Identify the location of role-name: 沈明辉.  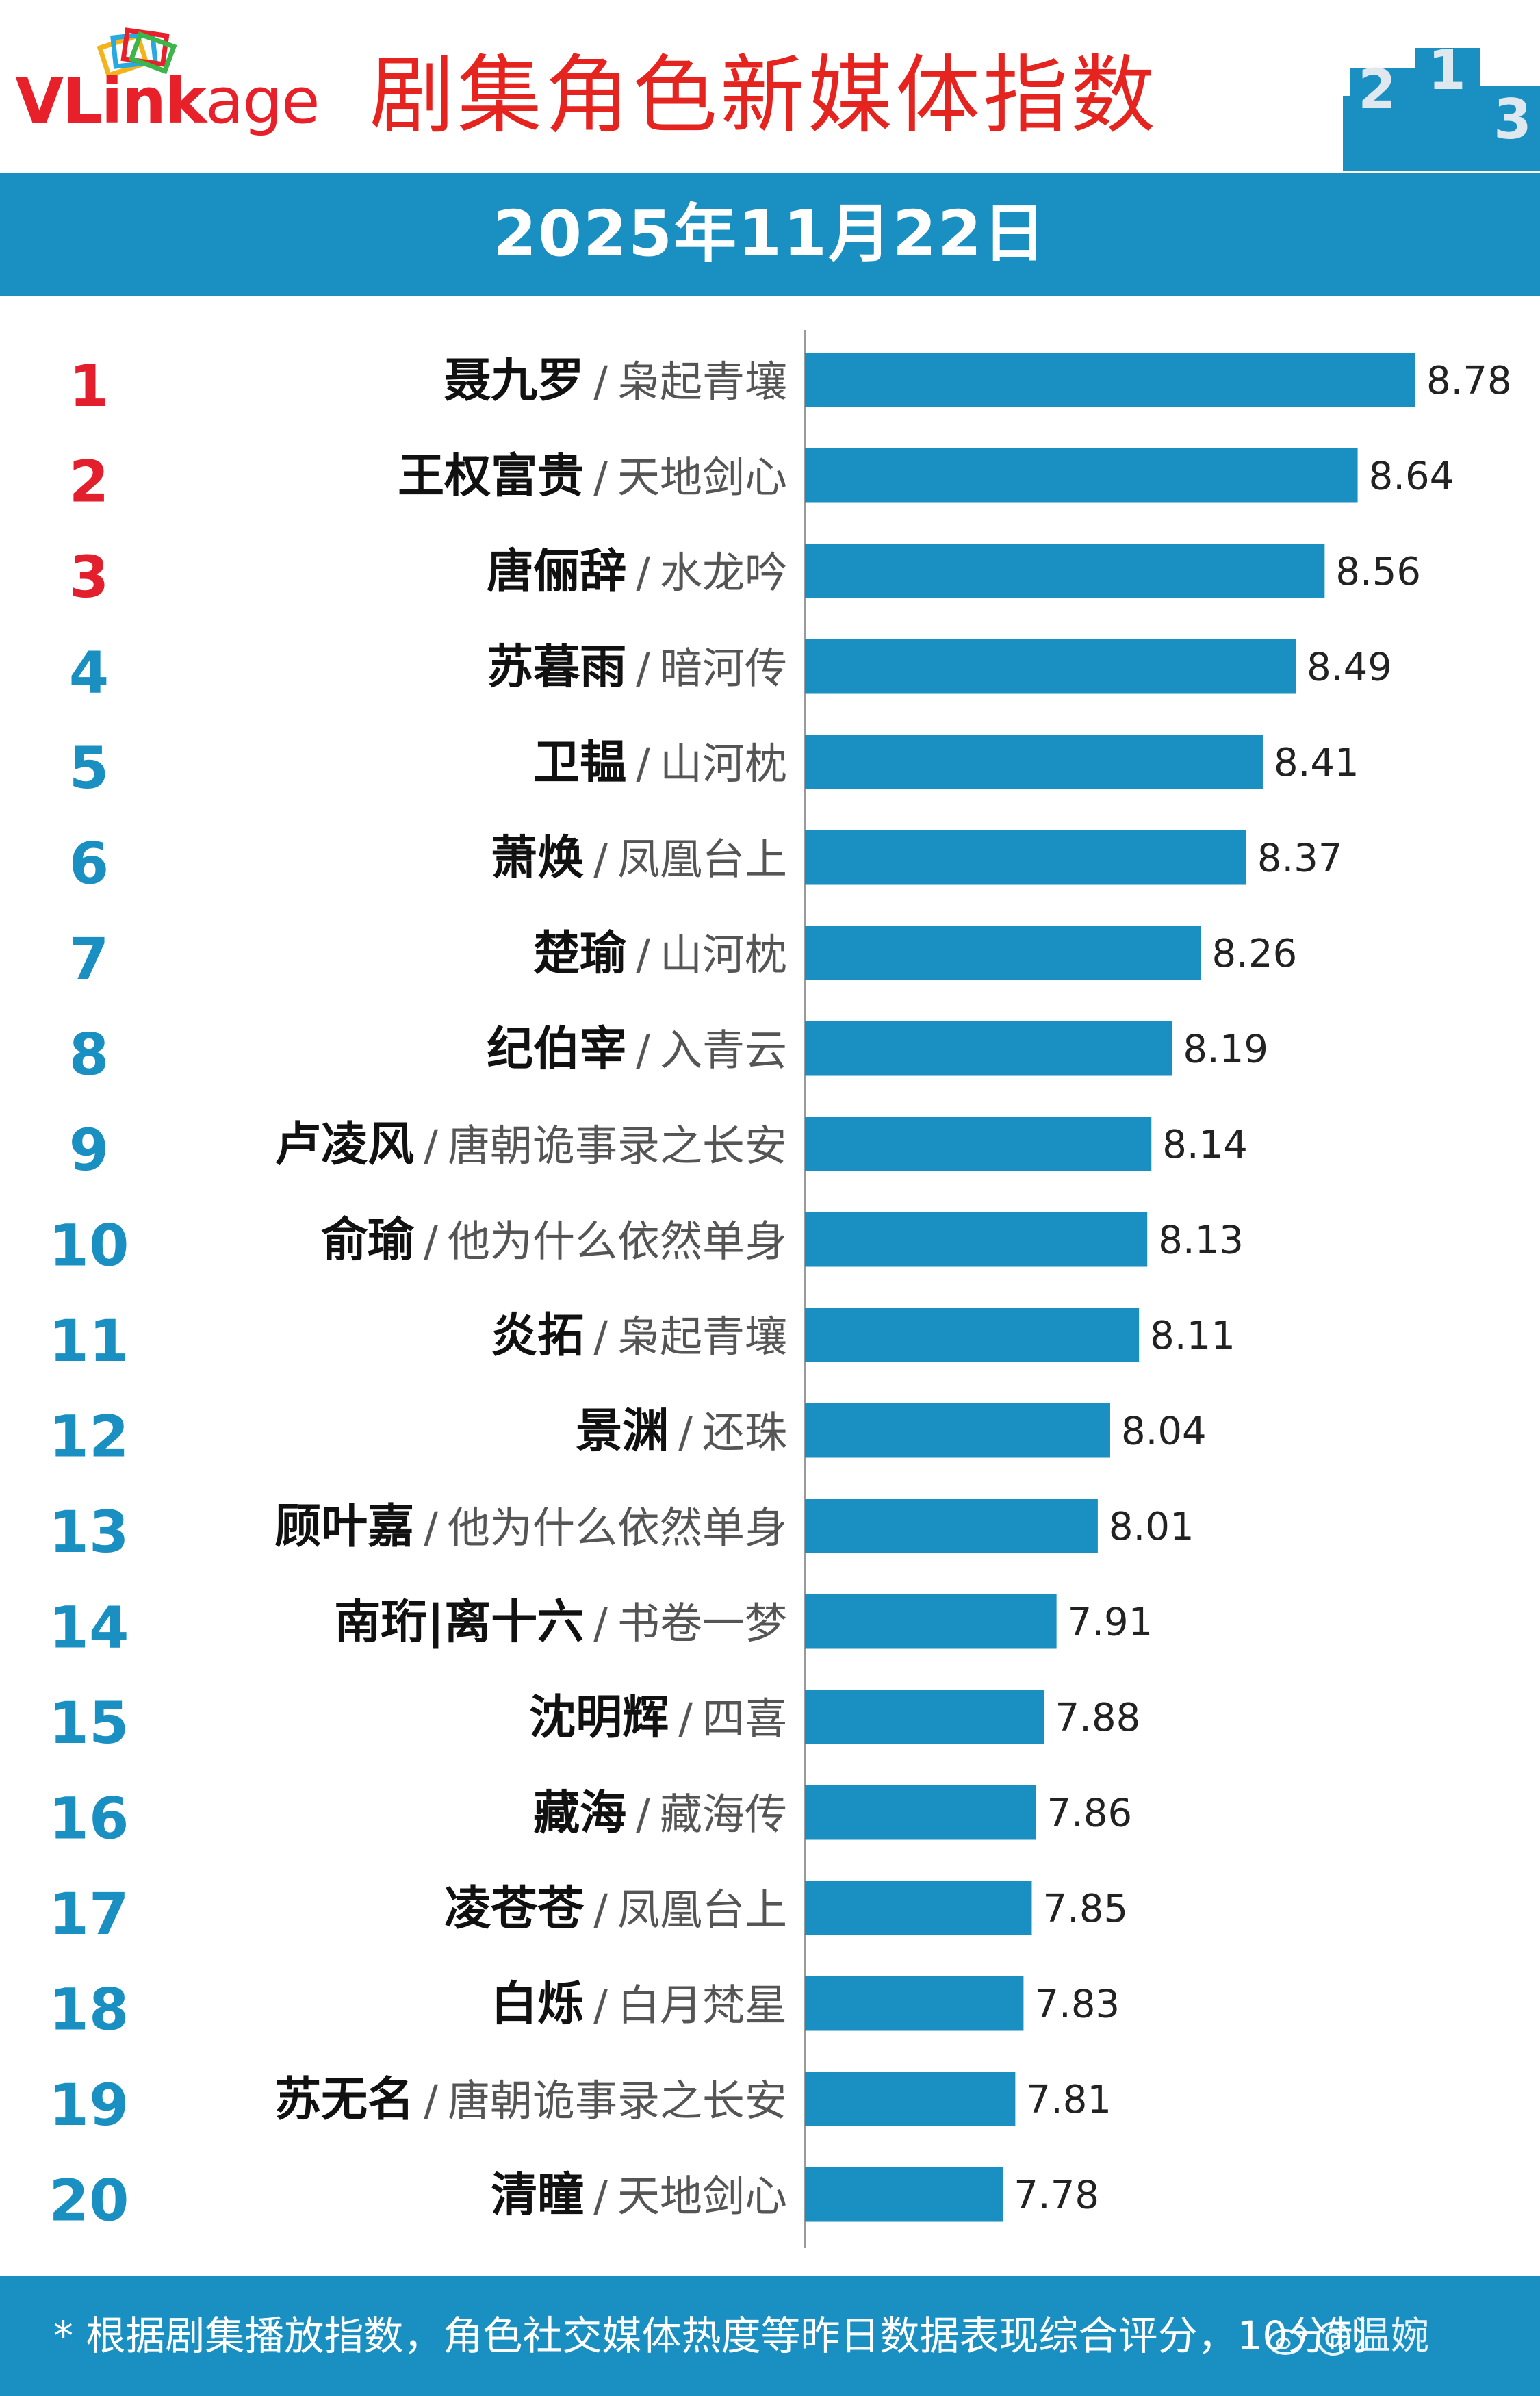
(599, 1718).